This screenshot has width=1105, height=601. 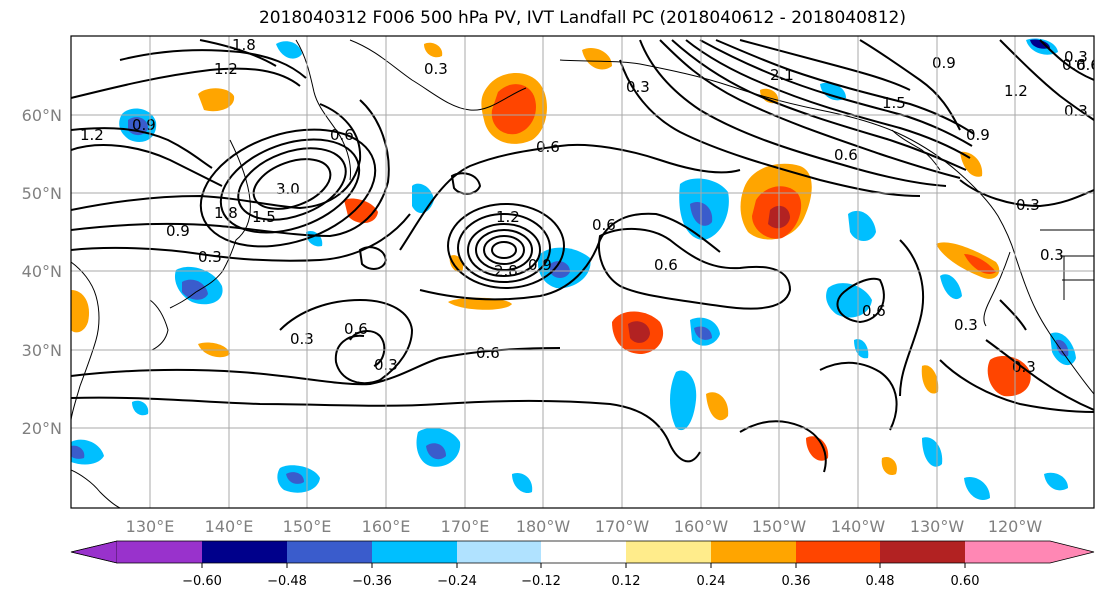 I want to click on lon-label: 170°W, so click(x=622, y=526).